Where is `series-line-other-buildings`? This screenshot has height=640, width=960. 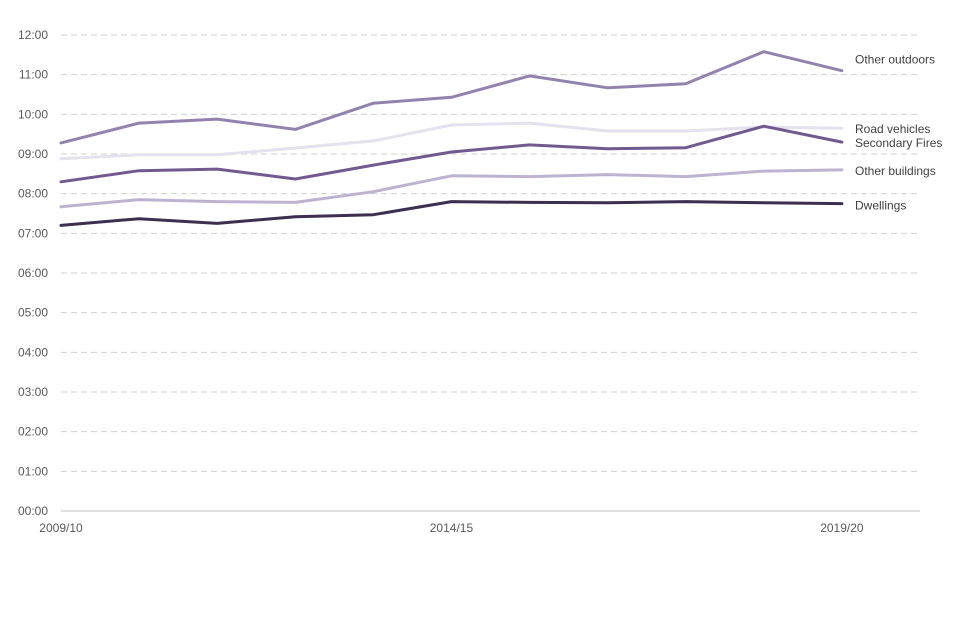 series-line-other-buildings is located at coordinates (451, 188).